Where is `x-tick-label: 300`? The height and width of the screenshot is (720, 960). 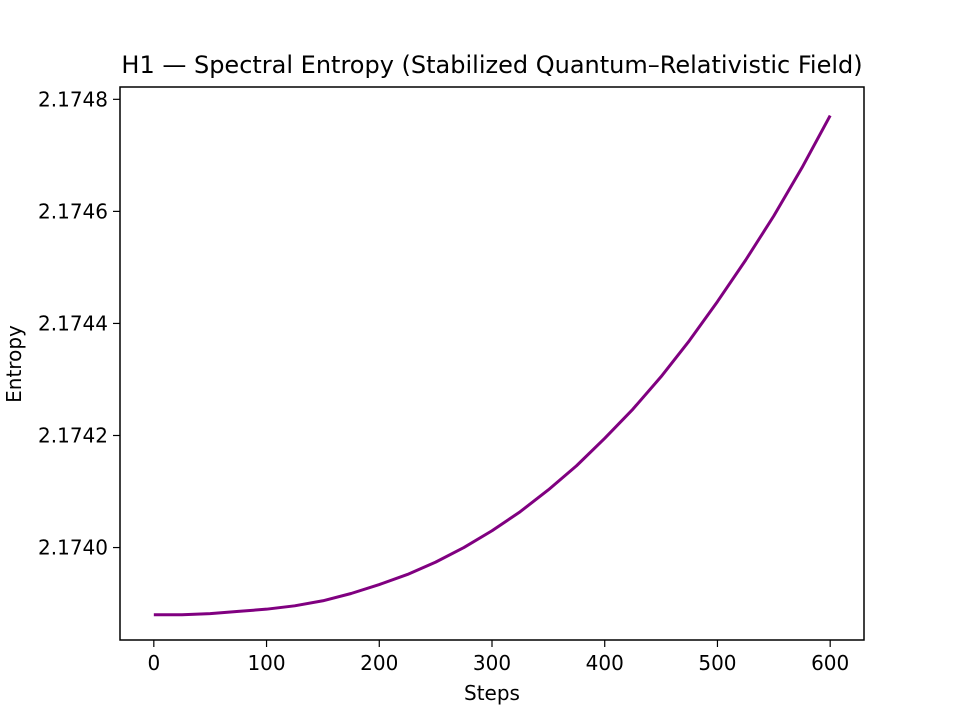
x-tick-label: 300 is located at coordinates (492, 663).